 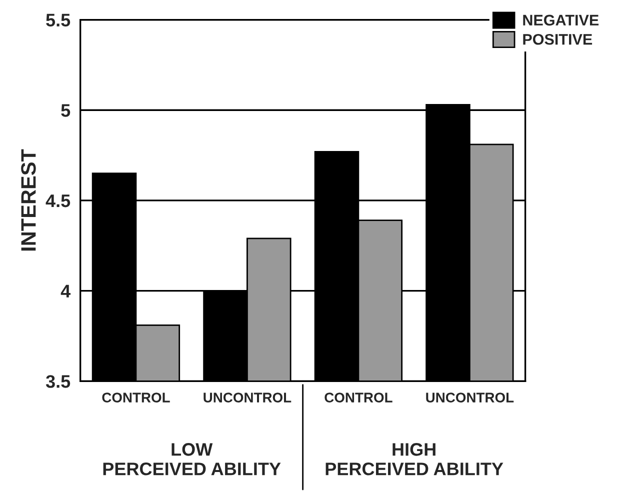 I want to click on y-axis-title: INTEREST, so click(x=28, y=200).